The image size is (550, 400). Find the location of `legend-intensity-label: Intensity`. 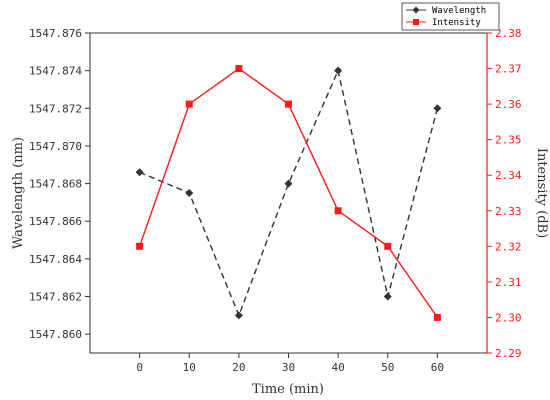

legend-intensity-label: Intensity is located at coordinates (456, 23).